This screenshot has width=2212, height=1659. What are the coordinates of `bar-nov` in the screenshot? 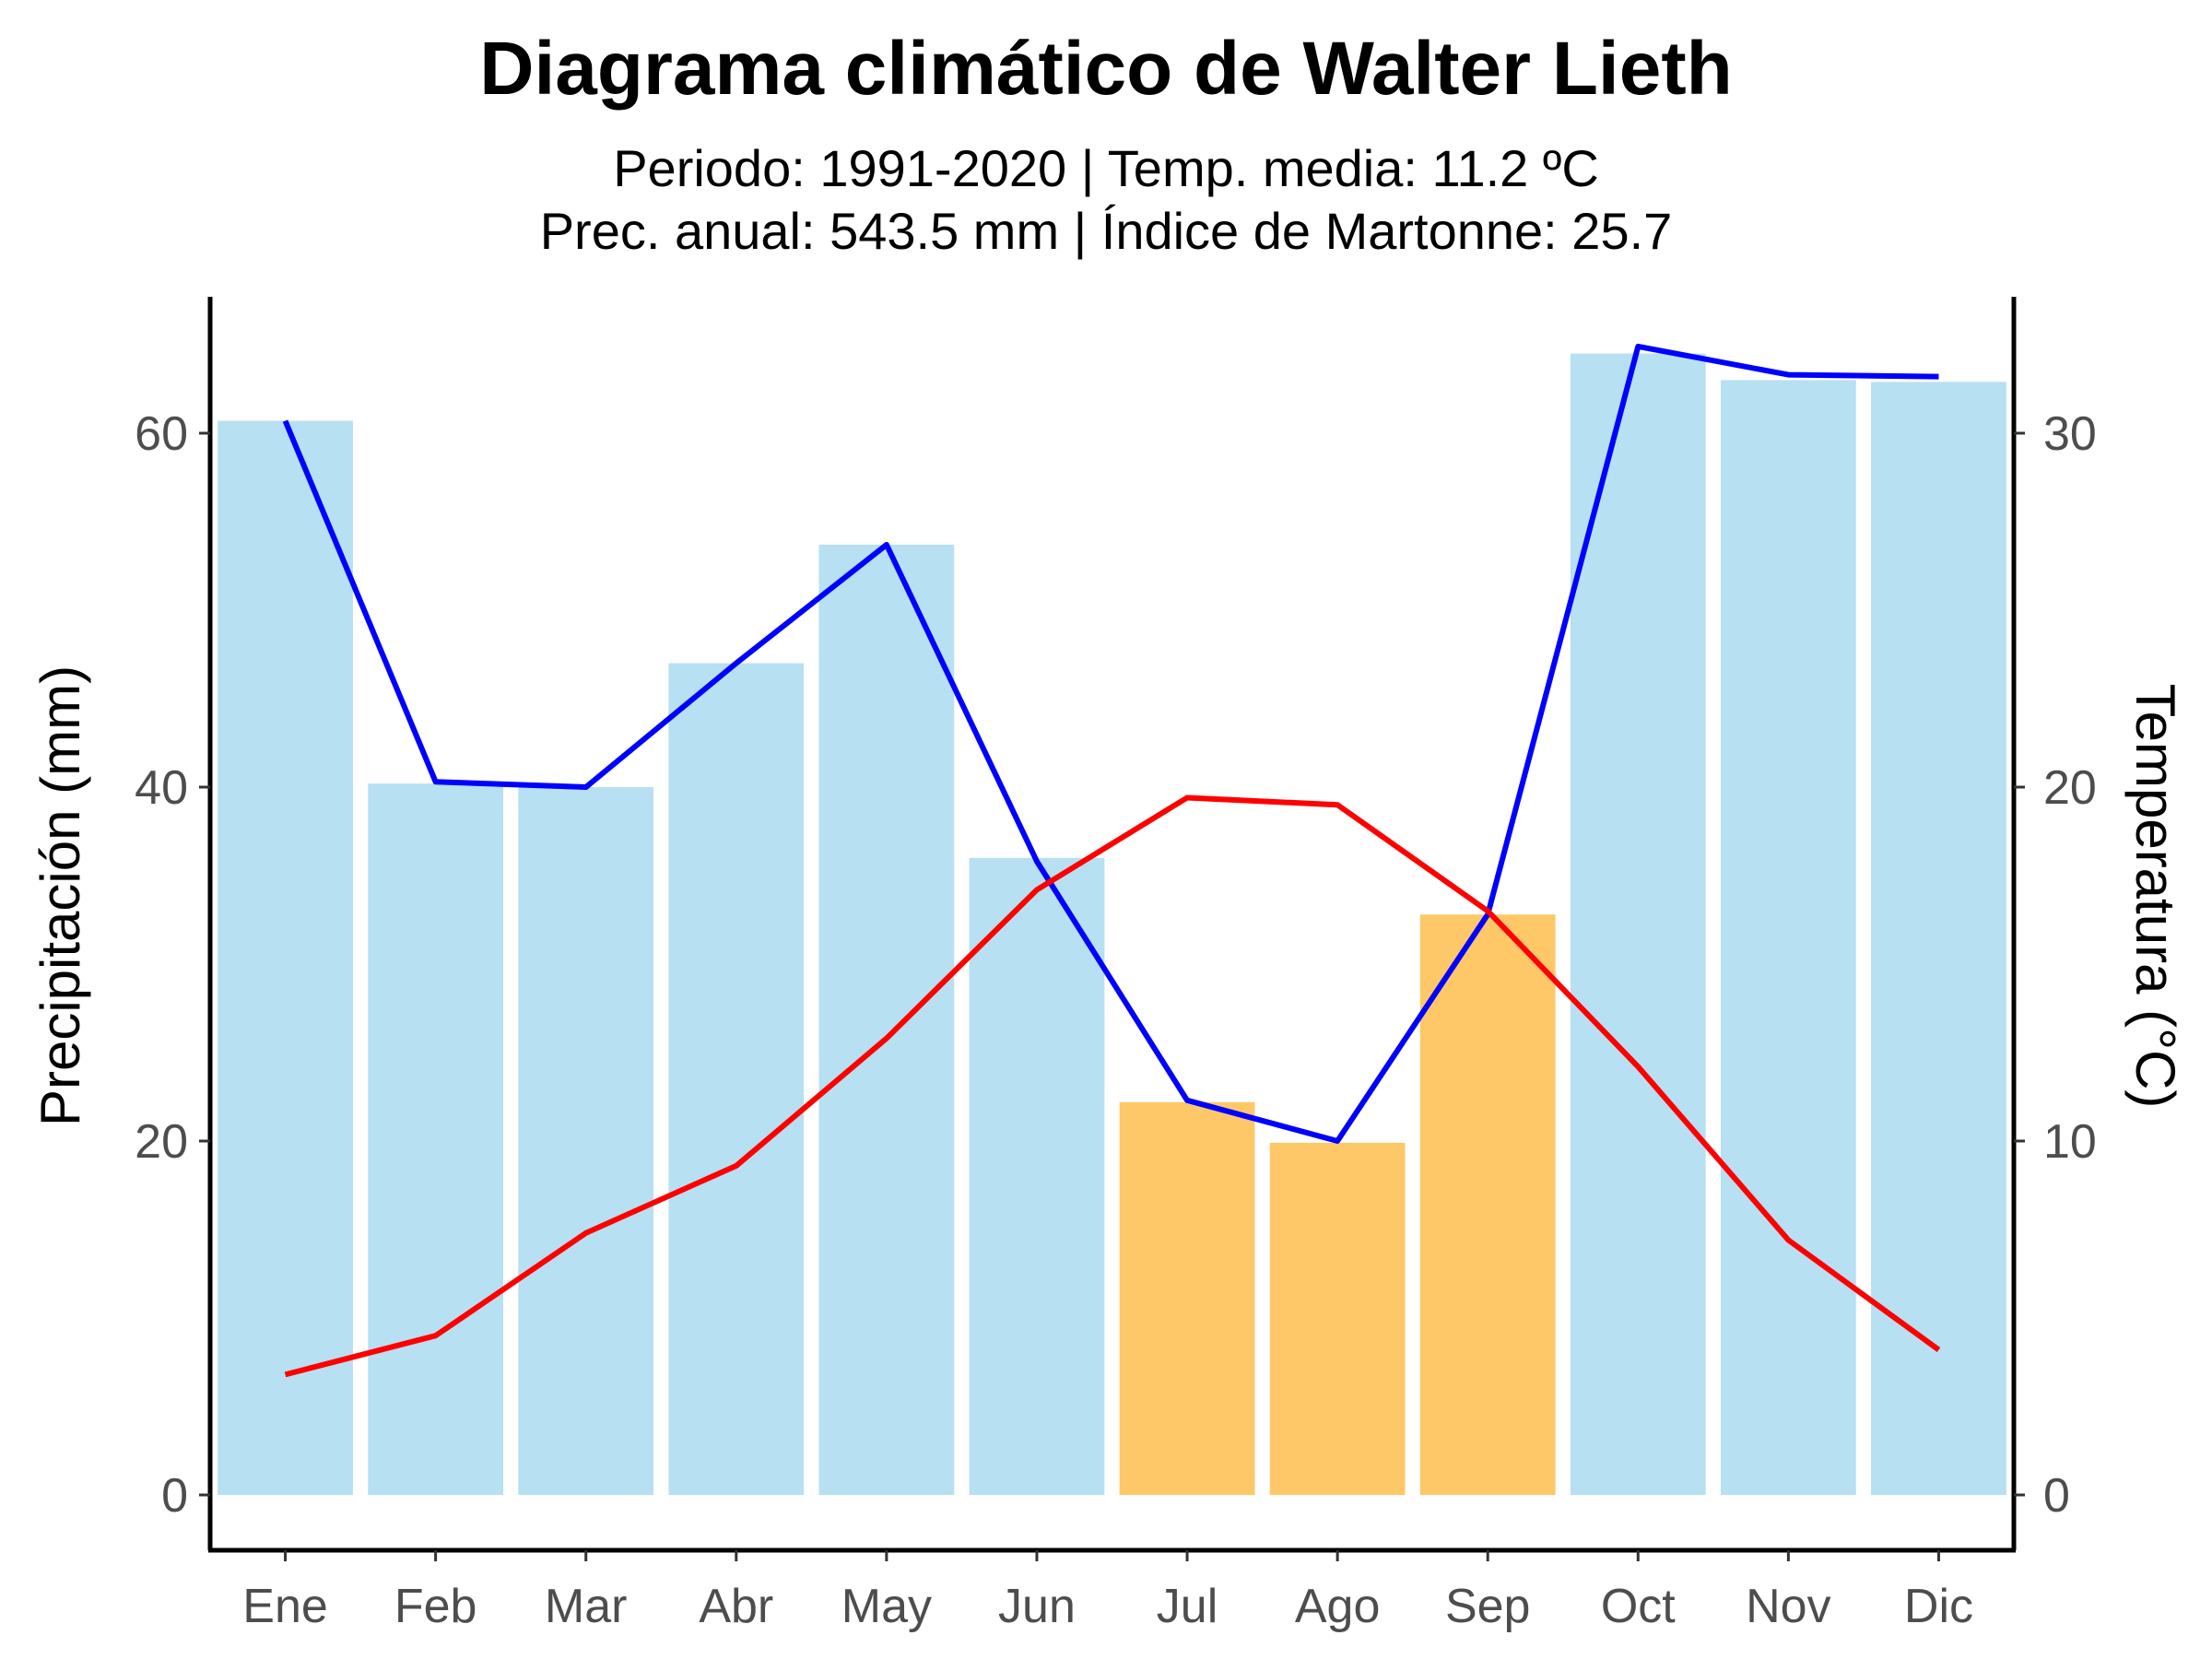 It's located at (1788, 937).